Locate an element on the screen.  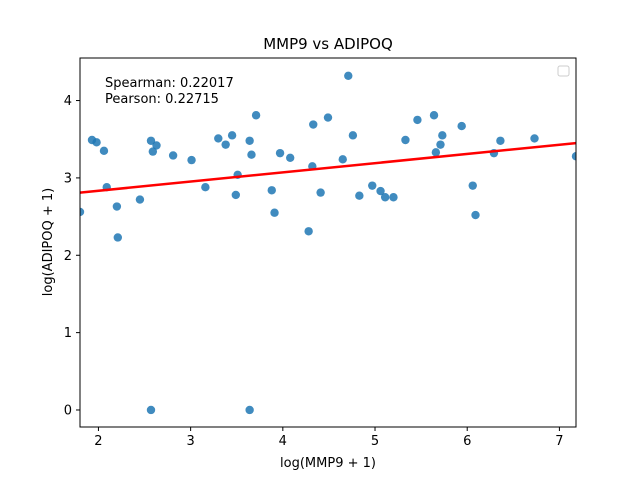
x-tick-label: 4 is located at coordinates (283, 441).